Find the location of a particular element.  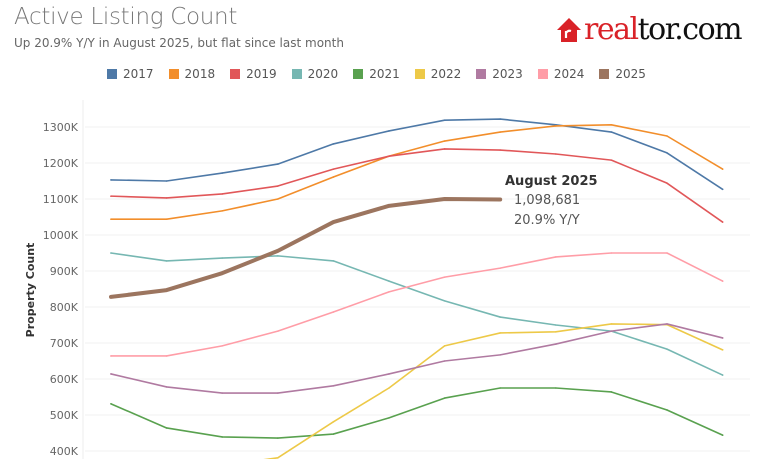

legend-item-2018: 2018 is located at coordinates (192, 74).